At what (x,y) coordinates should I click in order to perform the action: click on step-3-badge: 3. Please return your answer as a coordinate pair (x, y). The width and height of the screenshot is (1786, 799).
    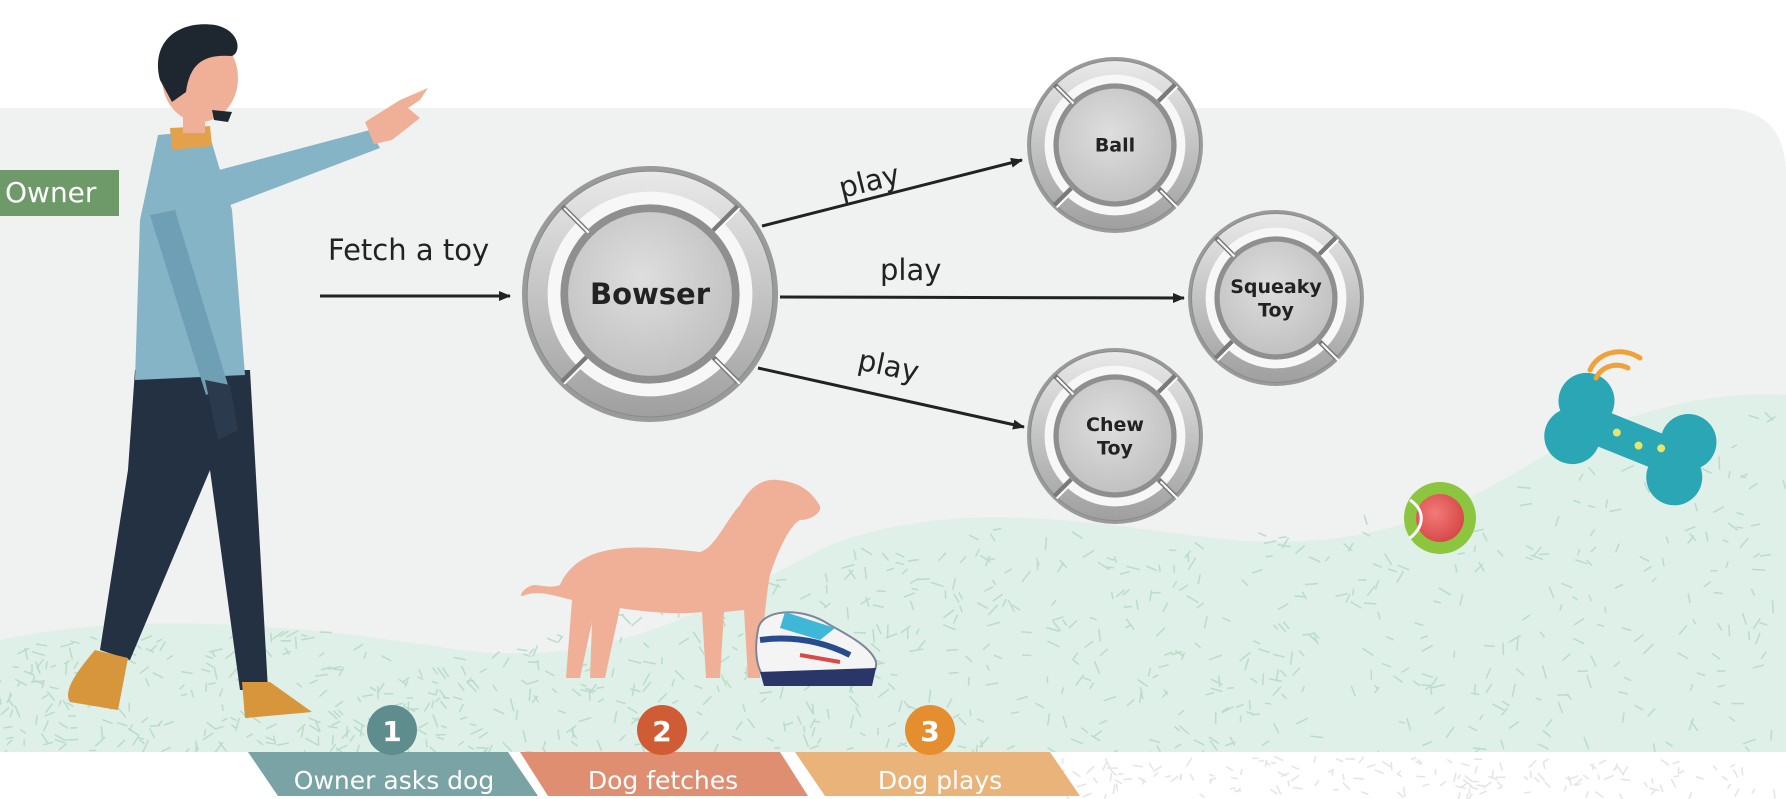
    Looking at the image, I should click on (930, 730).